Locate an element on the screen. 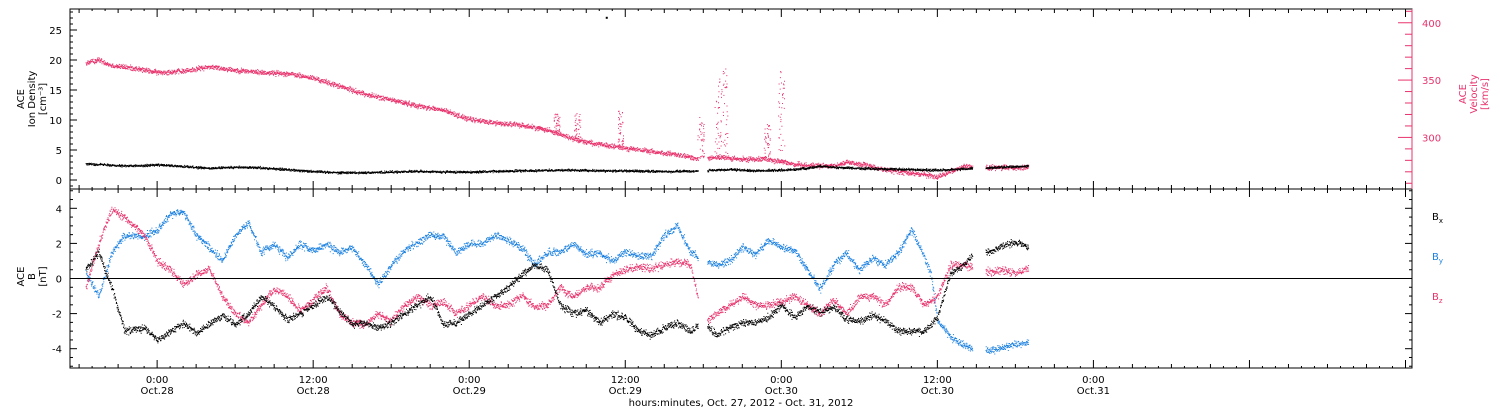 Image resolution: width=1500 pixels, height=410 pixels. legend-Bx-main: B is located at coordinates (1435, 217).